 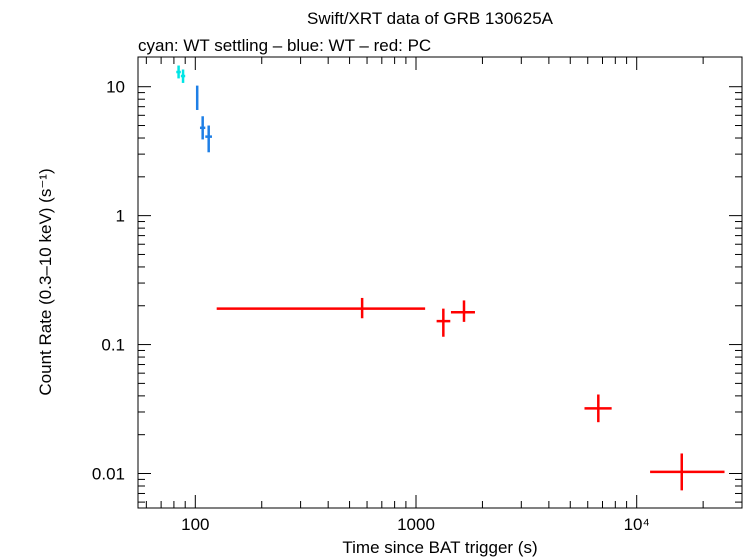 What do you see at coordinates (430, 18) in the screenshot?
I see `chart-title: Swift/XRT data of GRB 130625A` at bounding box center [430, 18].